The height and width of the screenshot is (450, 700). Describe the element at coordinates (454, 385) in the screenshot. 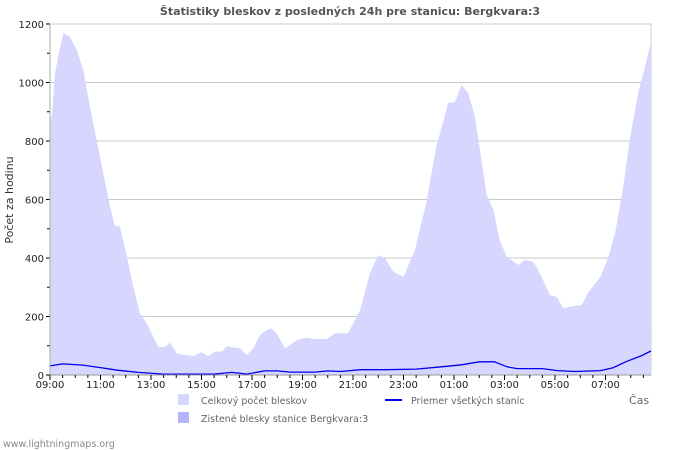

I see `x-tick-label: 01:00` at that location.